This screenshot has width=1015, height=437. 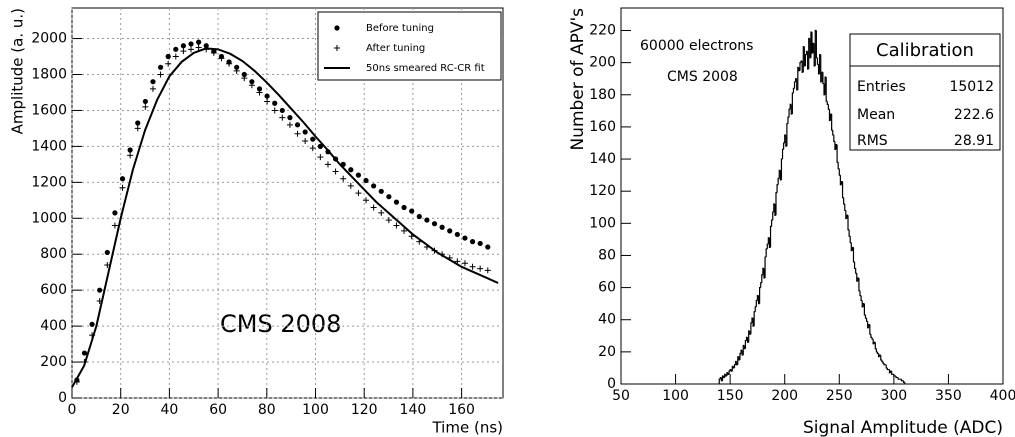 What do you see at coordinates (49, 110) in the screenshot?
I see `y-tick-label: 1600` at bounding box center [49, 110].